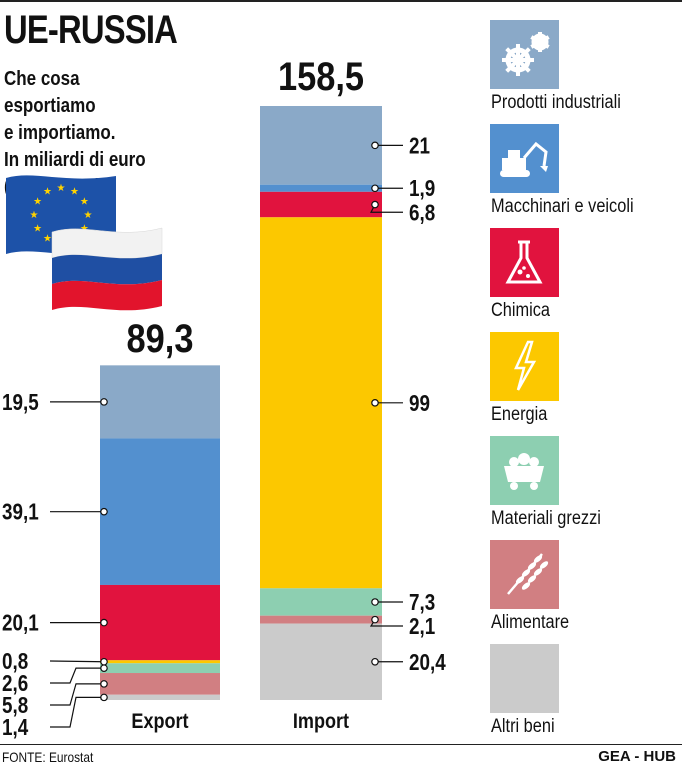 This screenshot has width=682, height=768. Describe the element at coordinates (20, 402) in the screenshot. I see `label-export-prodotti: 19,5` at that location.